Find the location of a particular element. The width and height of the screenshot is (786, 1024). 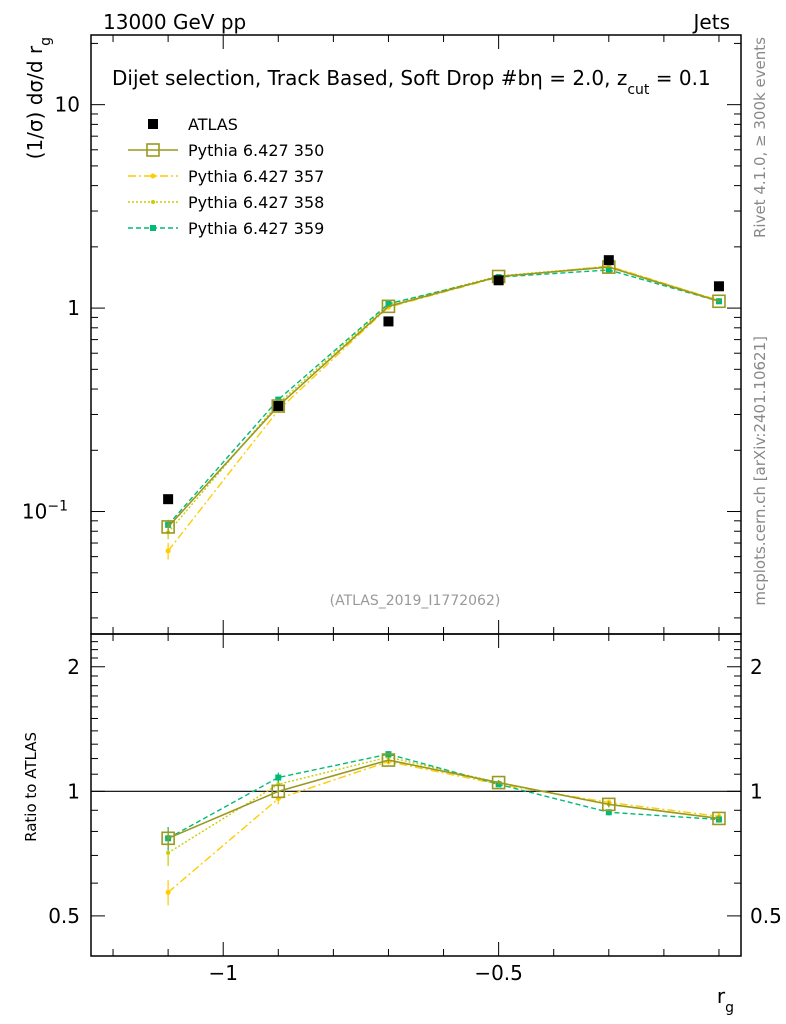

process-label: Jets is located at coordinates (711, 22).